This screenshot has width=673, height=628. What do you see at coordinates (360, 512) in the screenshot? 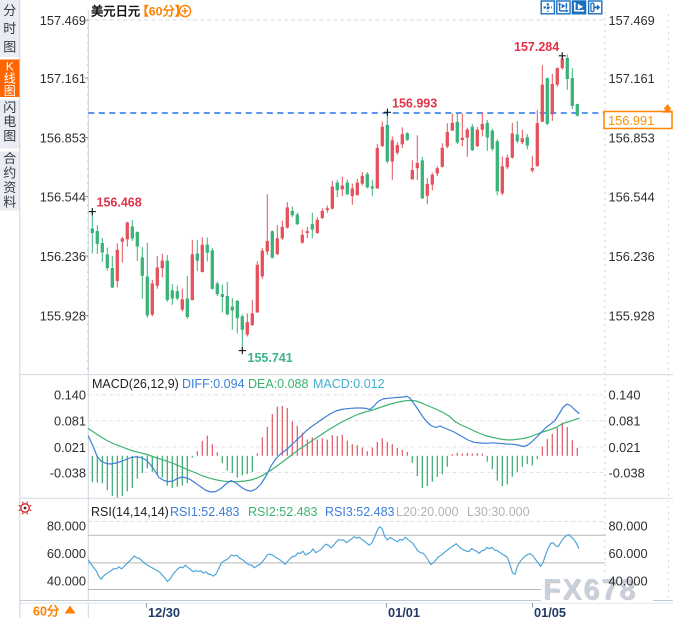
I see `svg-text: RSI3:52.483` at bounding box center [360, 512].